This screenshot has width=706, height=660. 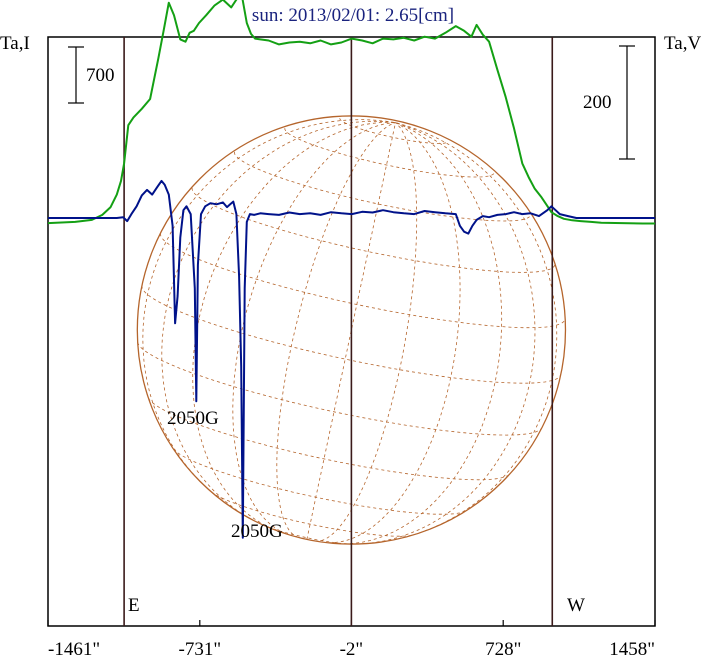 I want to click on right-axis-label: Ta,V, so click(x=682, y=43).